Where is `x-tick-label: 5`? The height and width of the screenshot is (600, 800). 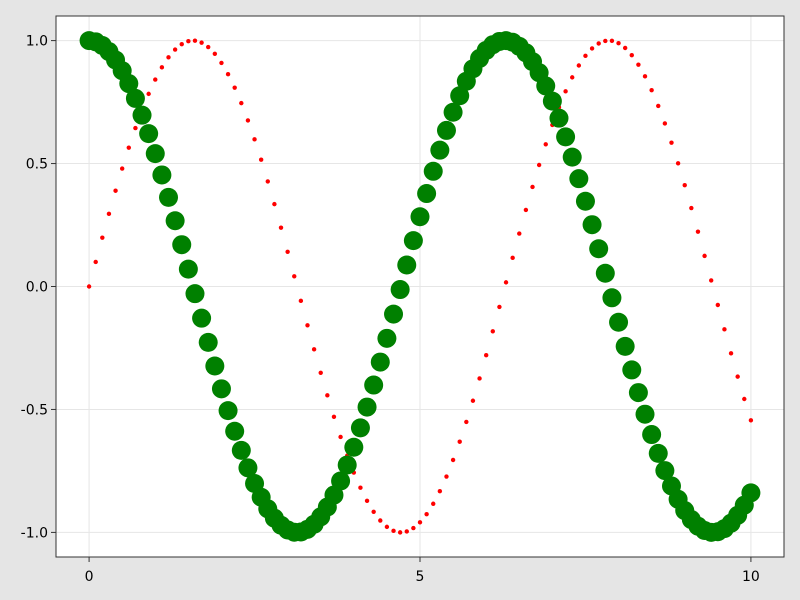
x-tick-label: 5 is located at coordinates (420, 577).